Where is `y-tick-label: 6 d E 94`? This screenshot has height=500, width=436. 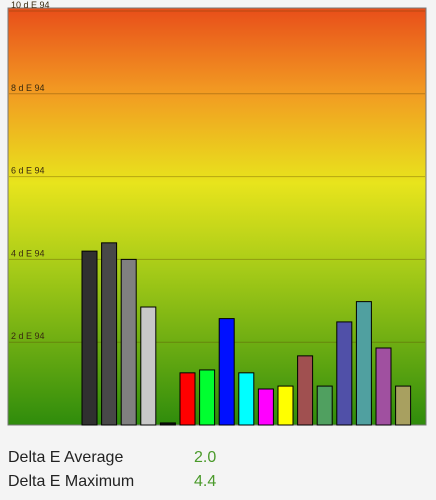 y-tick-label: 6 d E 94 is located at coordinates (28, 171).